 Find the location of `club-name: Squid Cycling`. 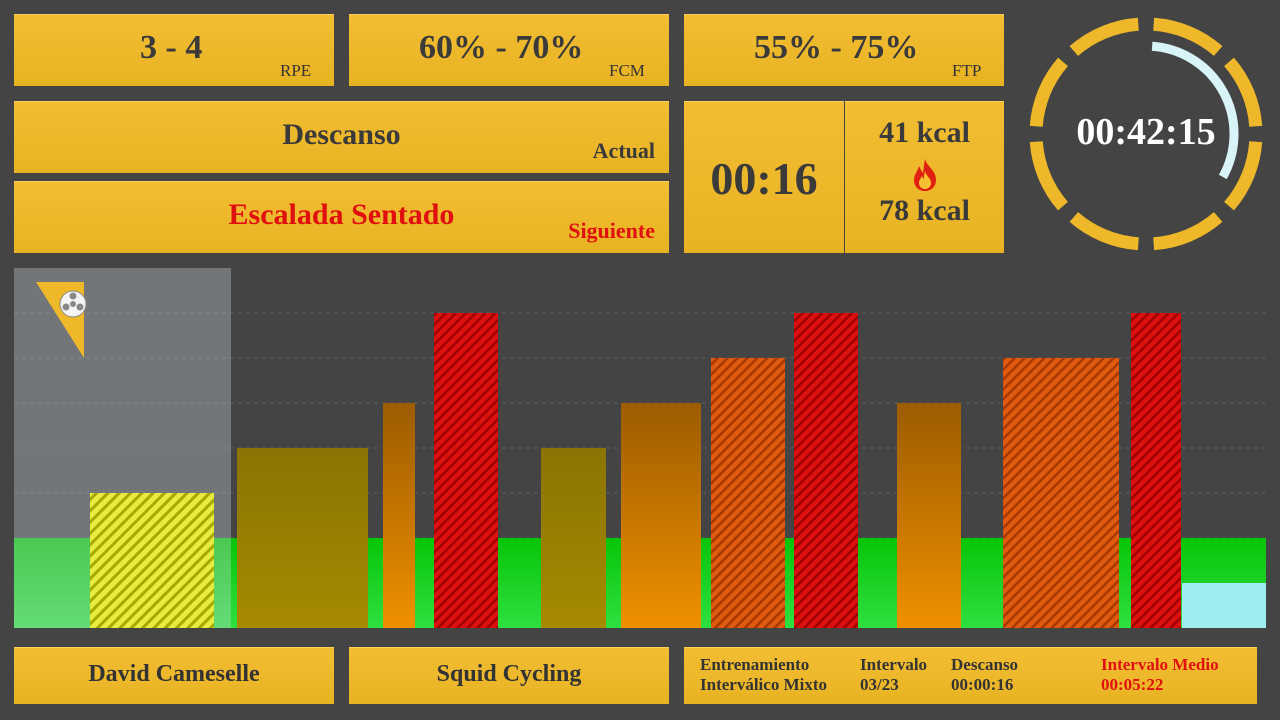

club-name: Squid Cycling is located at coordinates (509, 674).